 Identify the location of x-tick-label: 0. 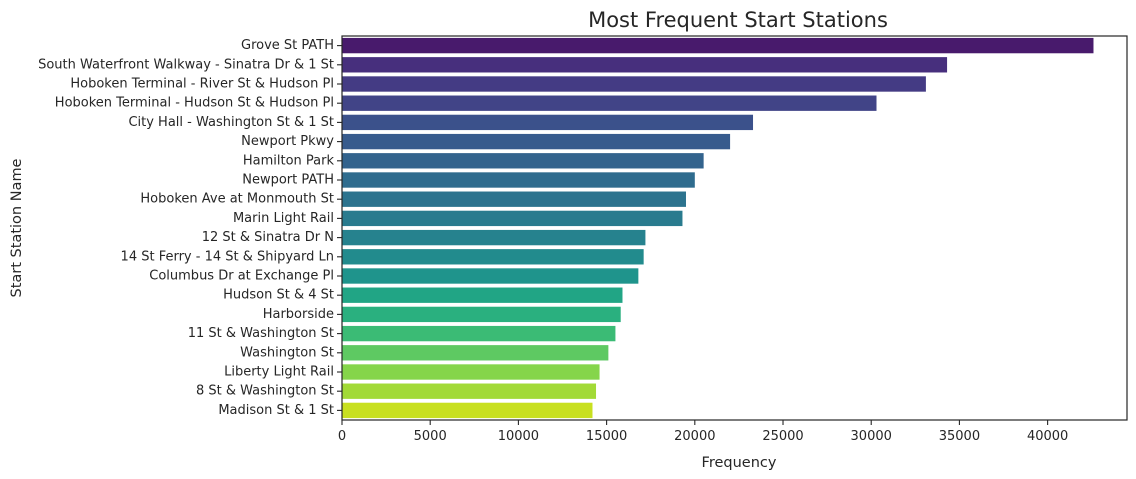
(342, 436).